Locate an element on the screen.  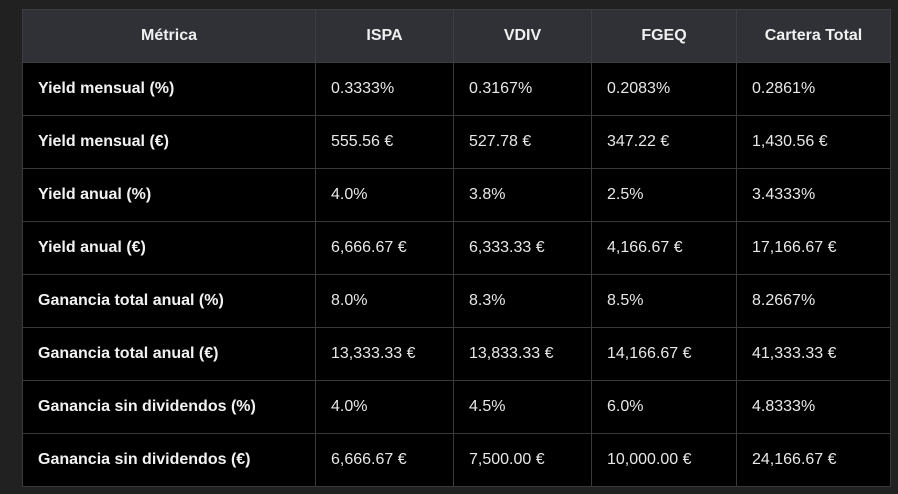
header-cell-cartera-total: Cartera Total is located at coordinates (813, 36).